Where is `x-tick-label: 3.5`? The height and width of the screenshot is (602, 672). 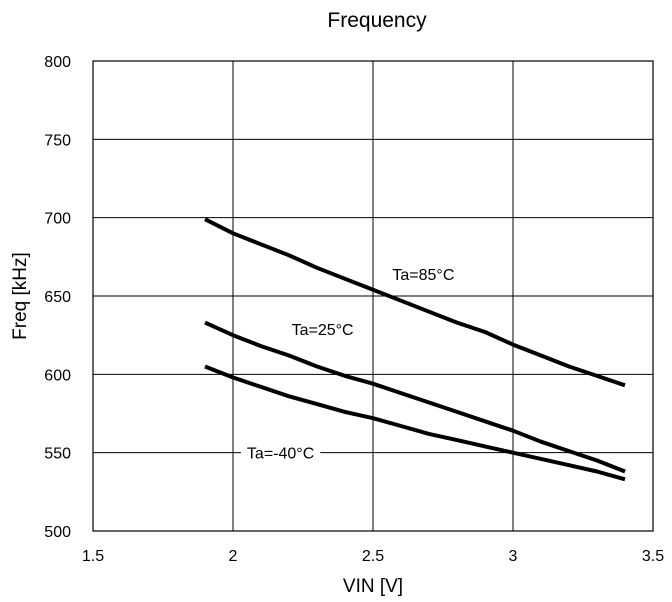
x-tick-label: 3.5 is located at coordinates (653, 556).